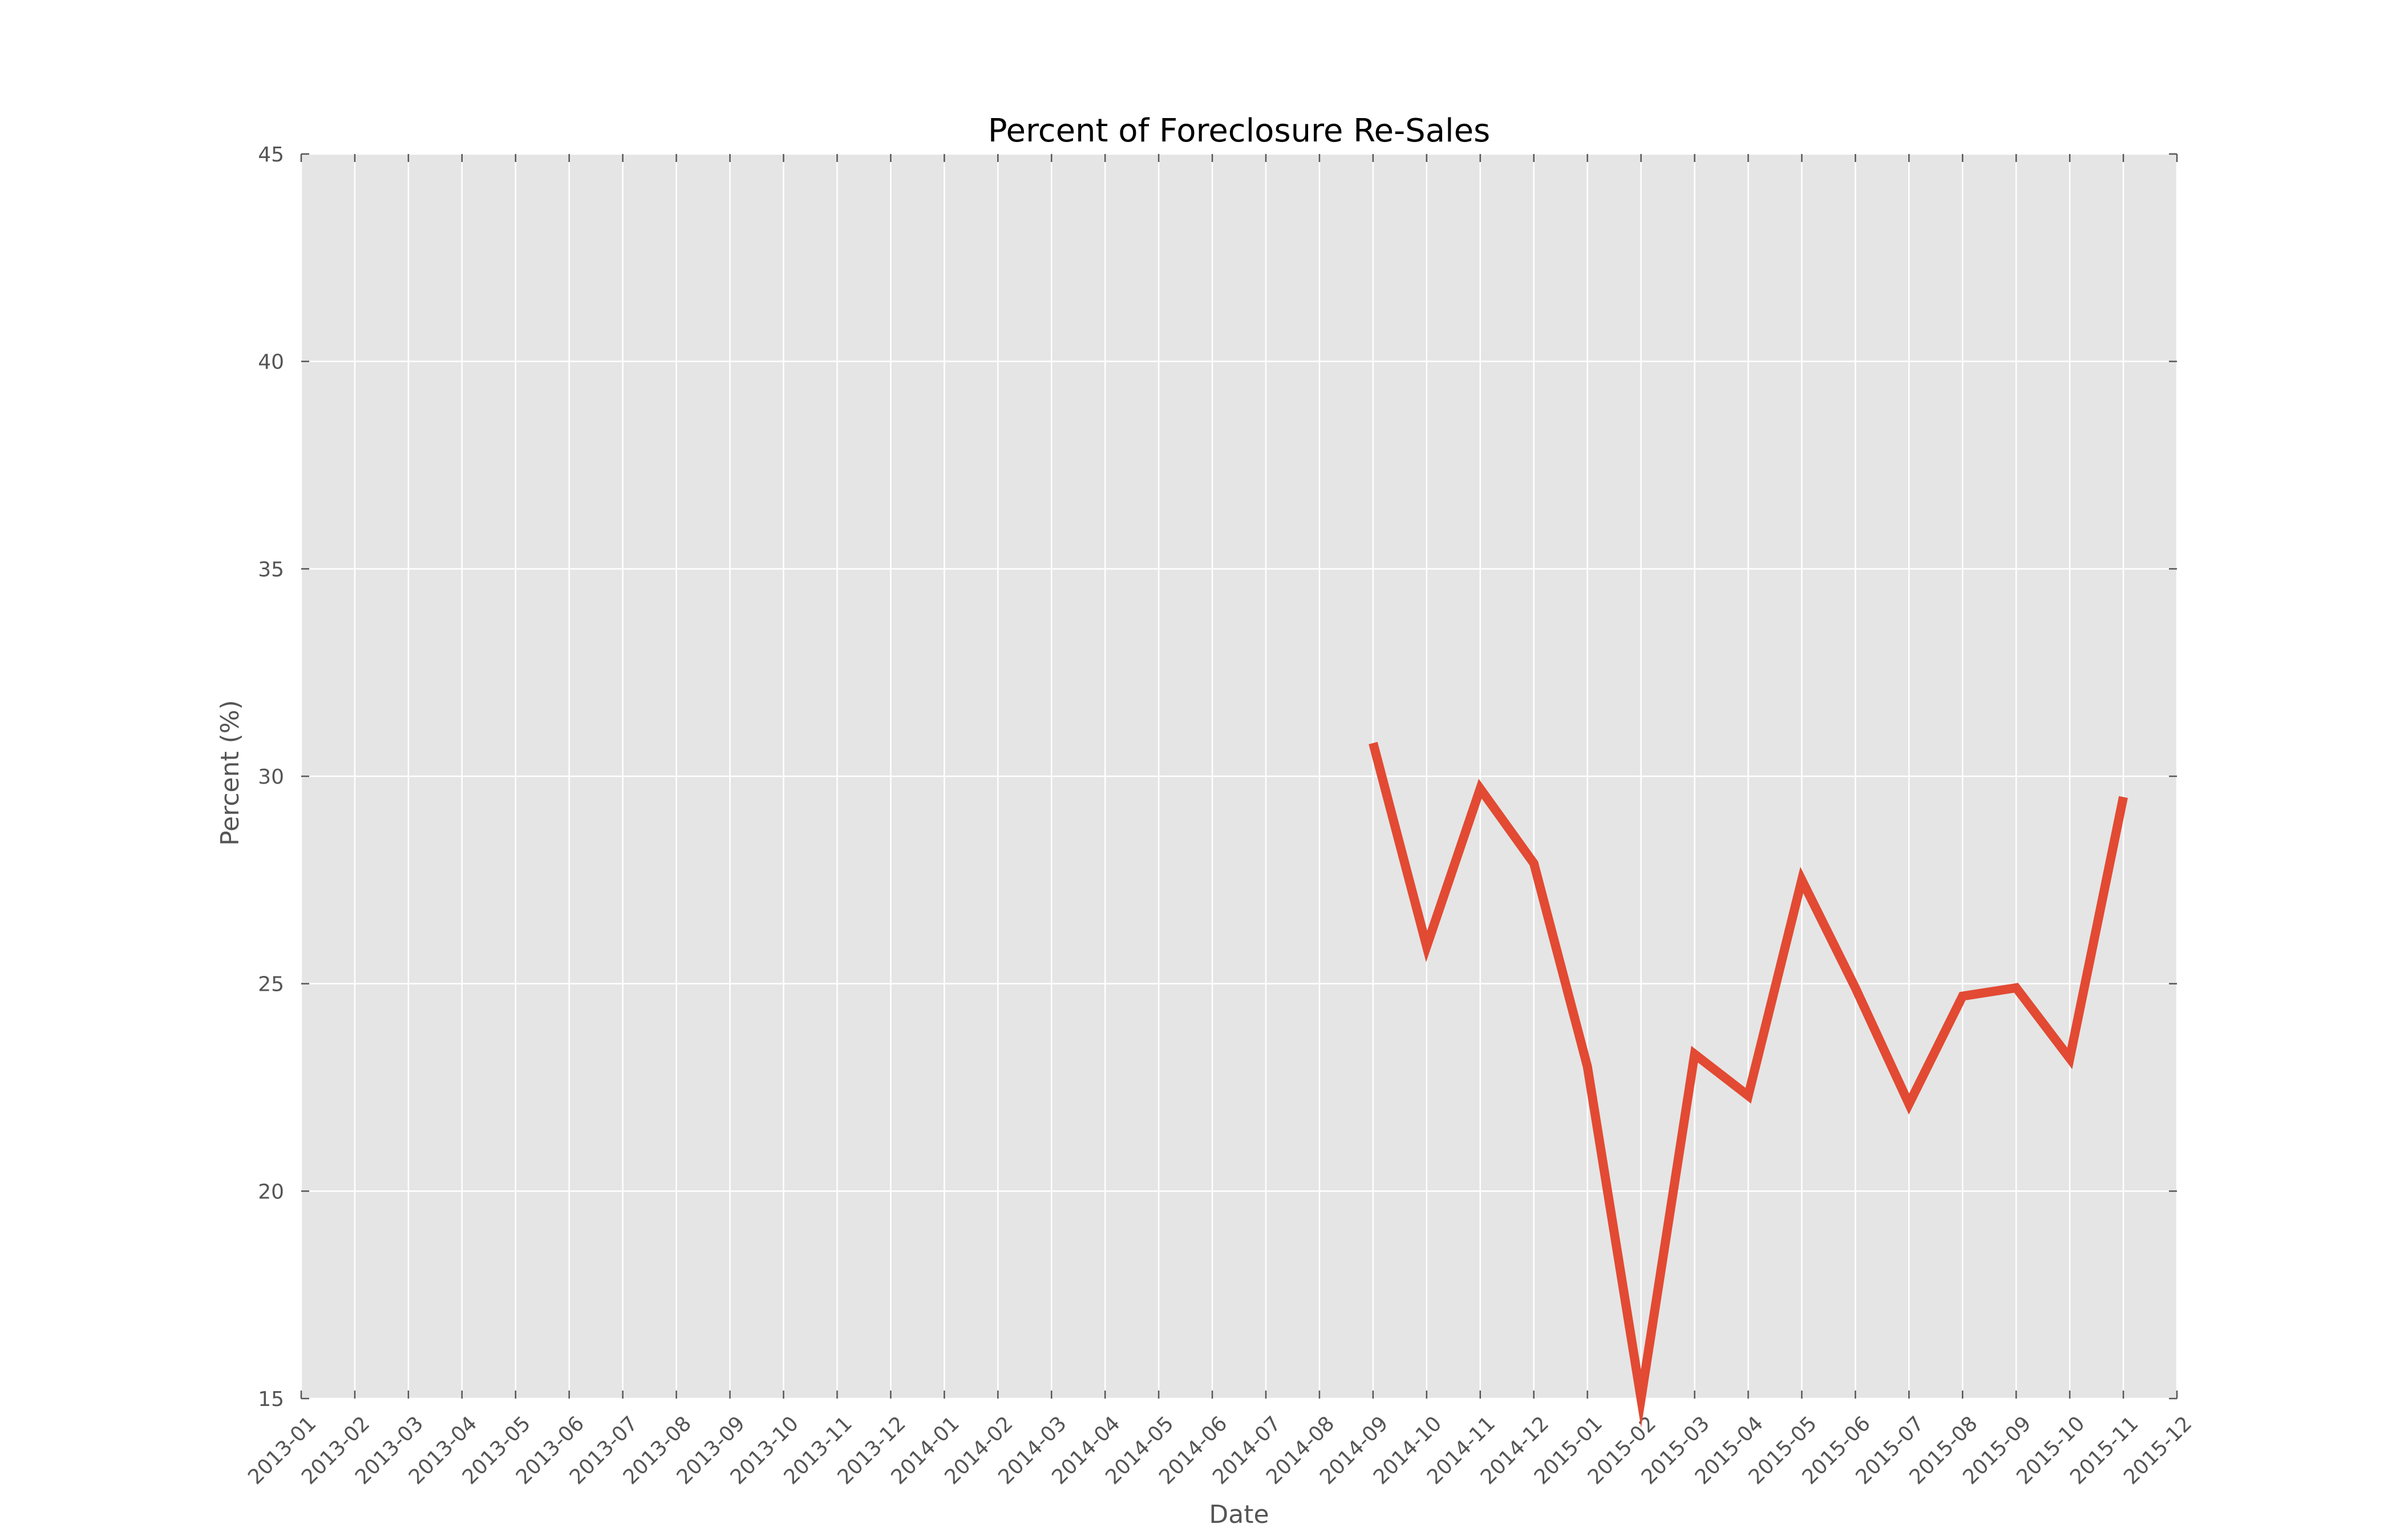 This screenshot has width=2396, height=1540. Describe the element at coordinates (230, 773) in the screenshot. I see `y-axis-label: Percent (%)` at that location.